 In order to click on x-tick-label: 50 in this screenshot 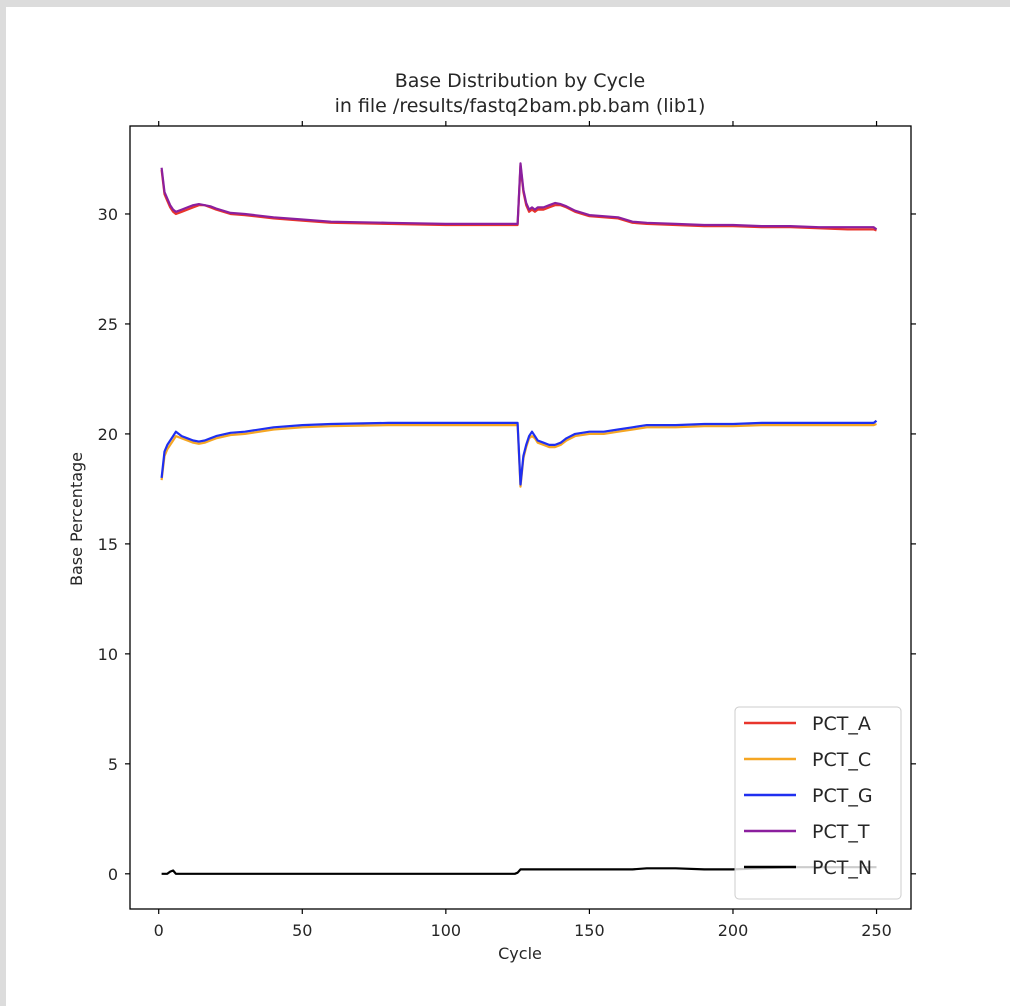, I will do `click(302, 930)`.